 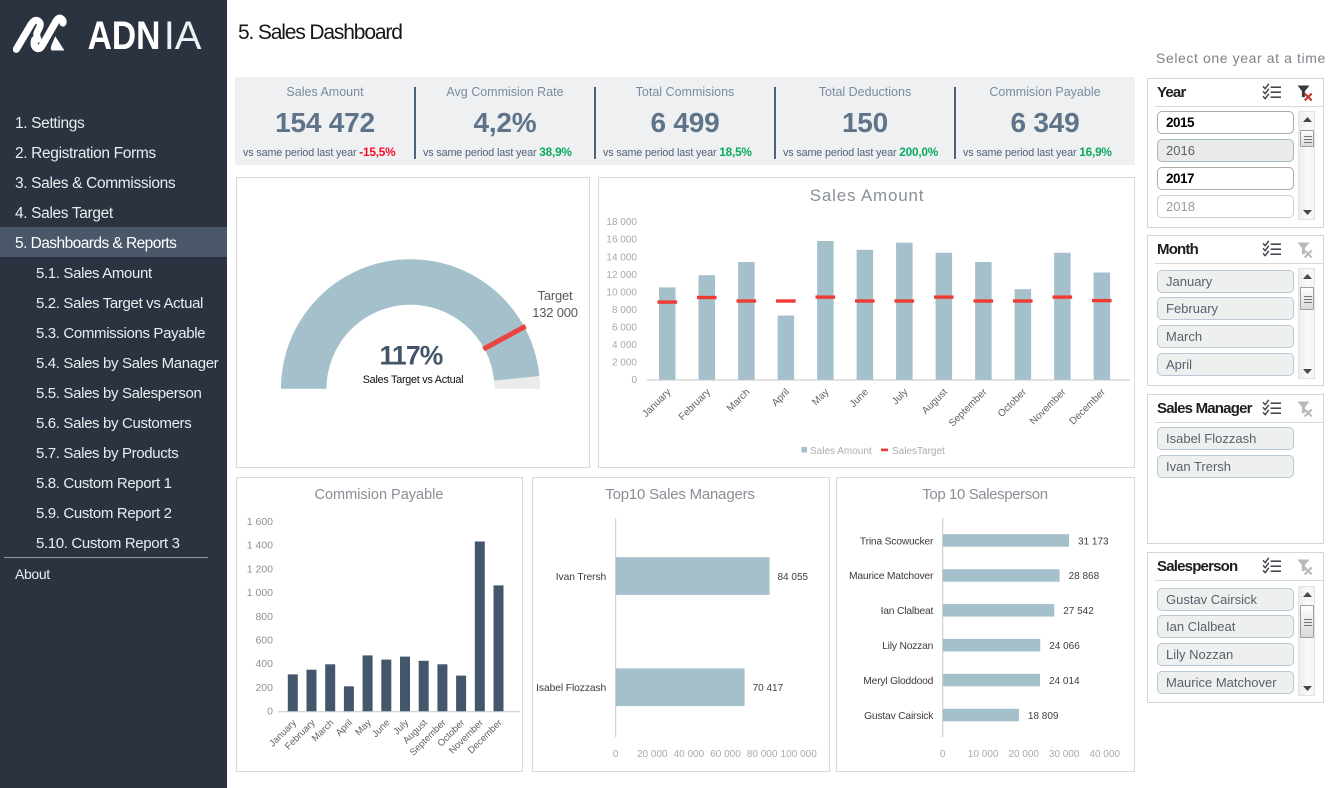 What do you see at coordinates (260, 593) in the screenshot?
I see `svg-text: 1 000` at bounding box center [260, 593].